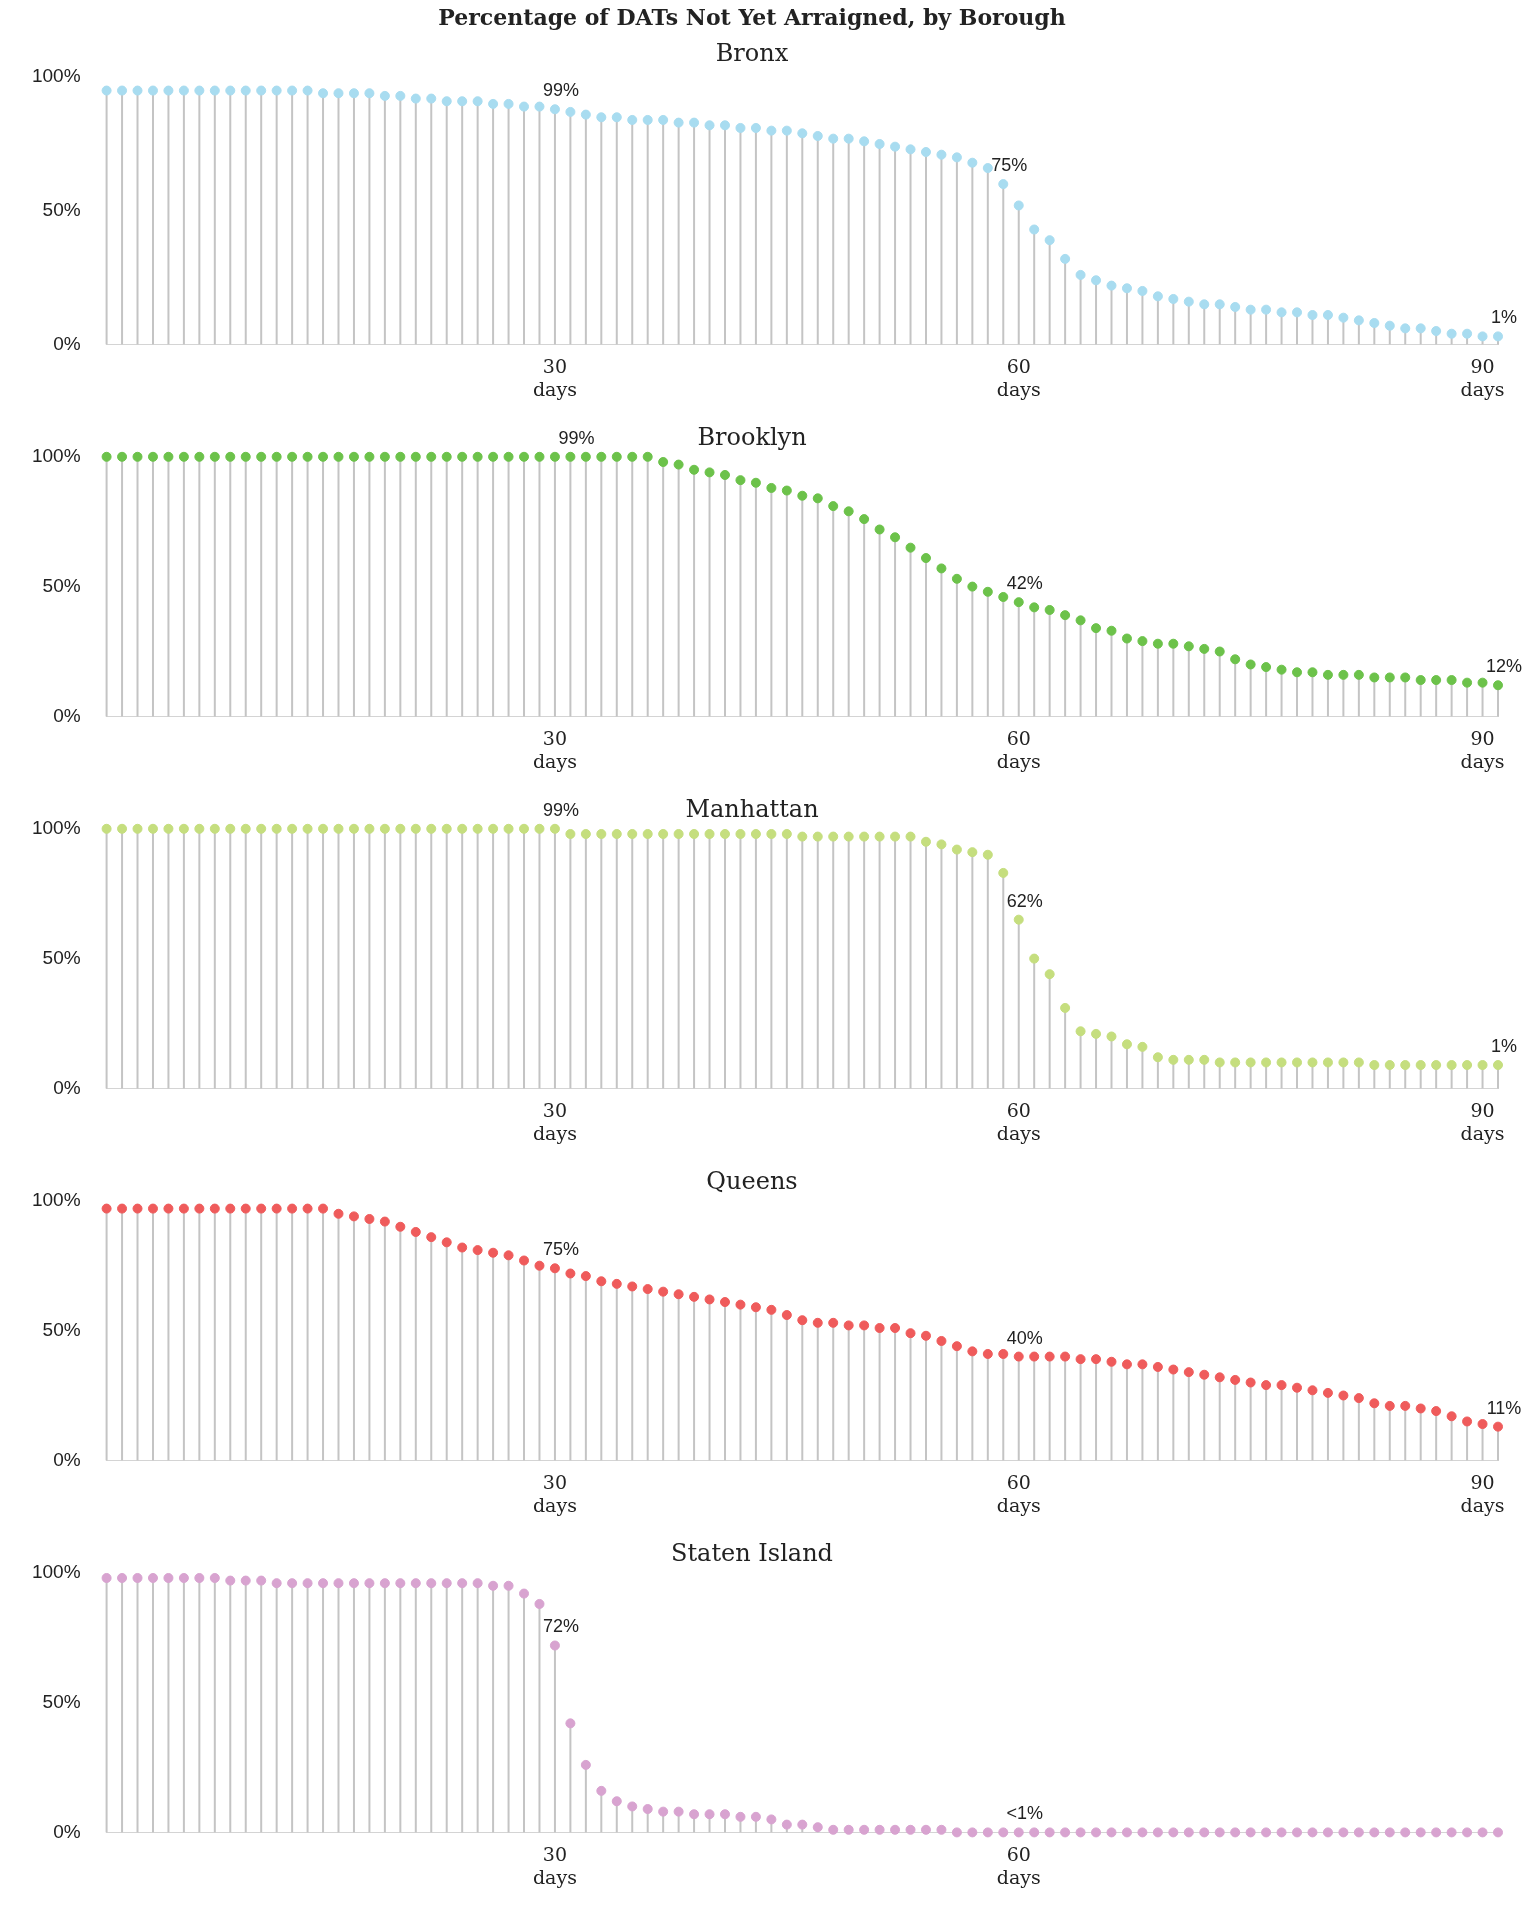  Describe the element at coordinates (752, 808) in the screenshot. I see `chart-title: Manhattan` at that location.